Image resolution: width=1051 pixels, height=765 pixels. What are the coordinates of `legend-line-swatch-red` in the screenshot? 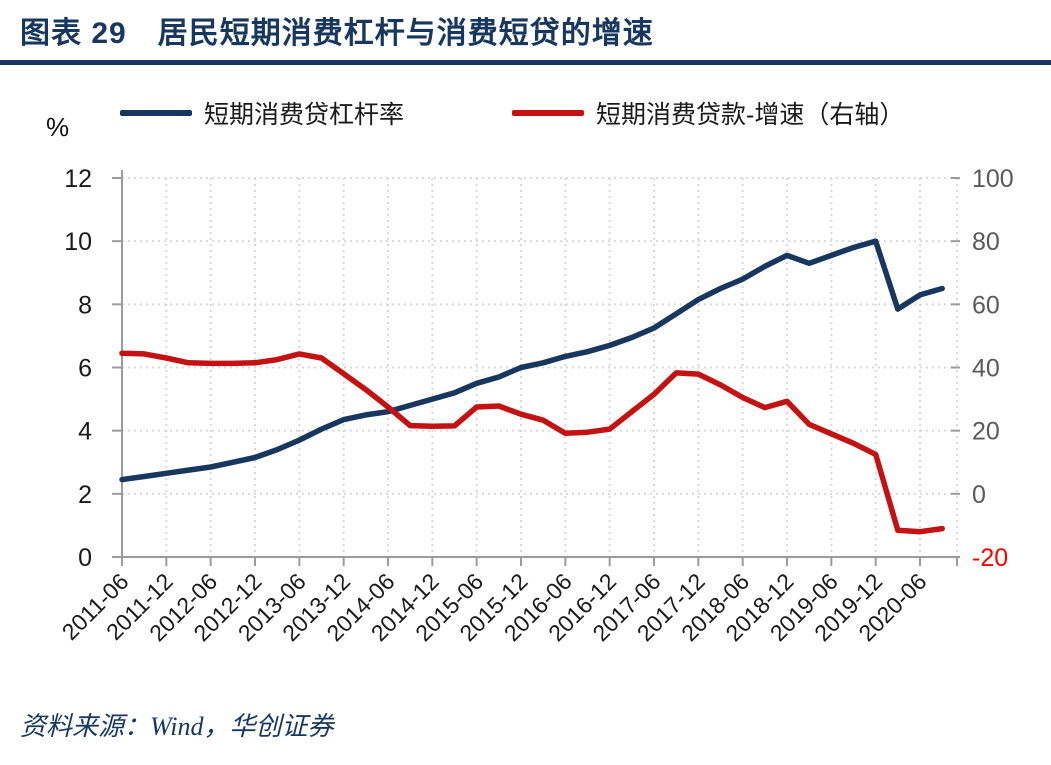 It's located at (548, 113).